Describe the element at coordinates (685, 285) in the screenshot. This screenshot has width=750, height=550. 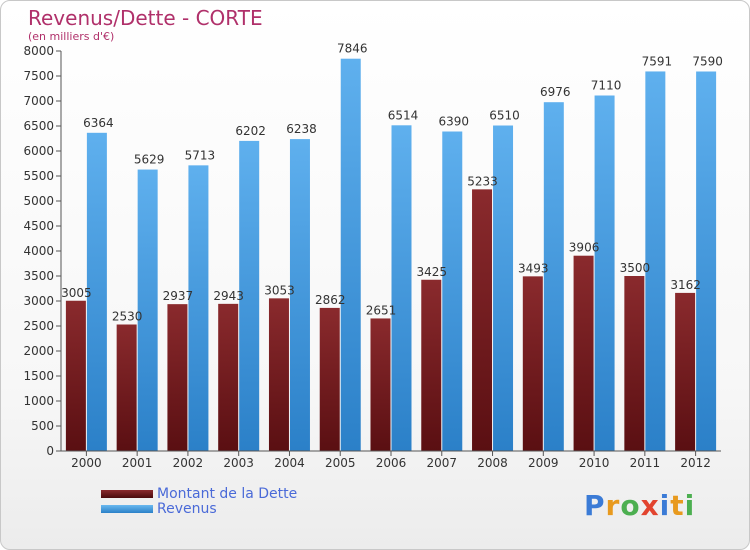
I see `data-label-dette: 3162` at that location.